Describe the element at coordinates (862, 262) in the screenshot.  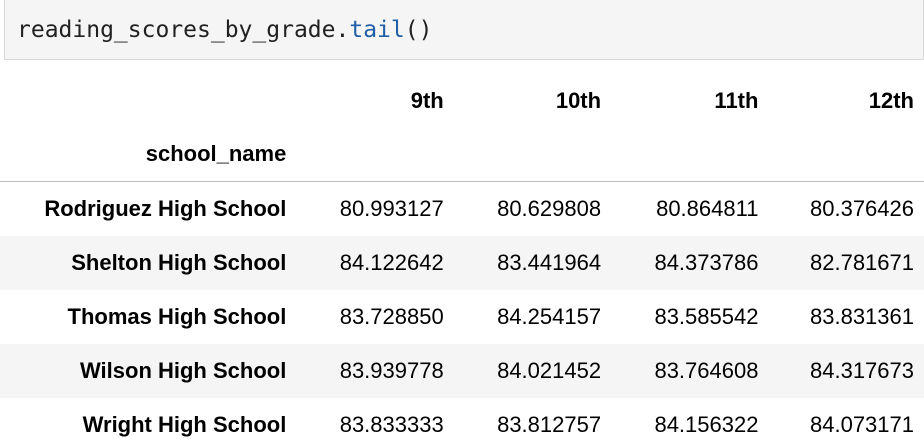
I see `table-cell: 82.781671` at that location.